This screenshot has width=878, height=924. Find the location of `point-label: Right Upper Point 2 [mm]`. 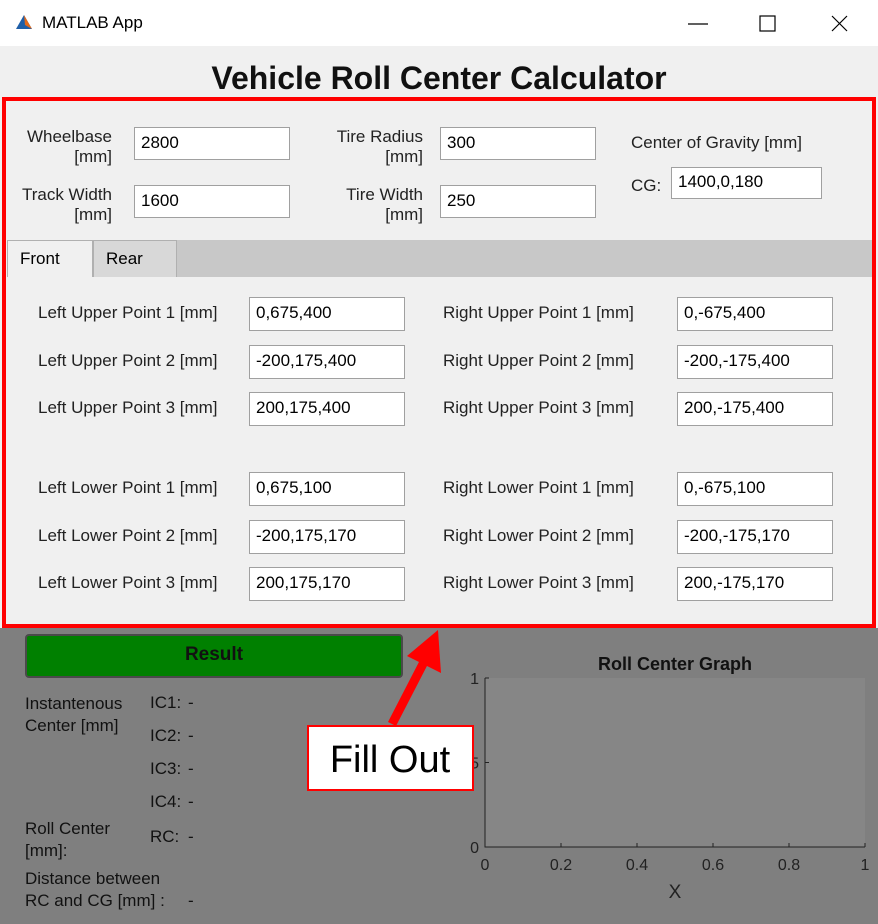

point-label: Right Upper Point 2 [mm] is located at coordinates (538, 360).